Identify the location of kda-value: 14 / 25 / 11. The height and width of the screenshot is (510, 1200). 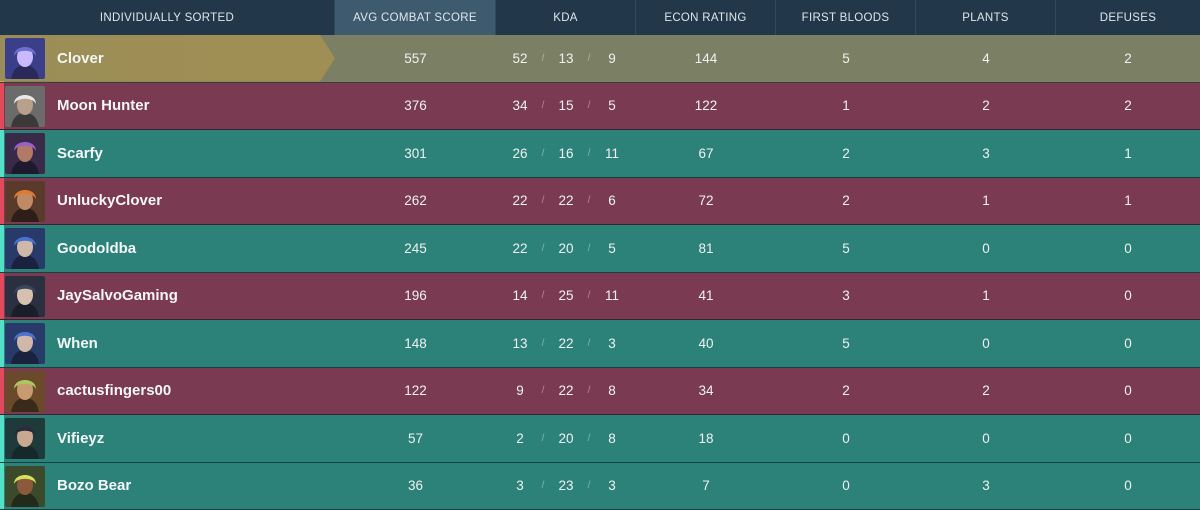
(566, 296).